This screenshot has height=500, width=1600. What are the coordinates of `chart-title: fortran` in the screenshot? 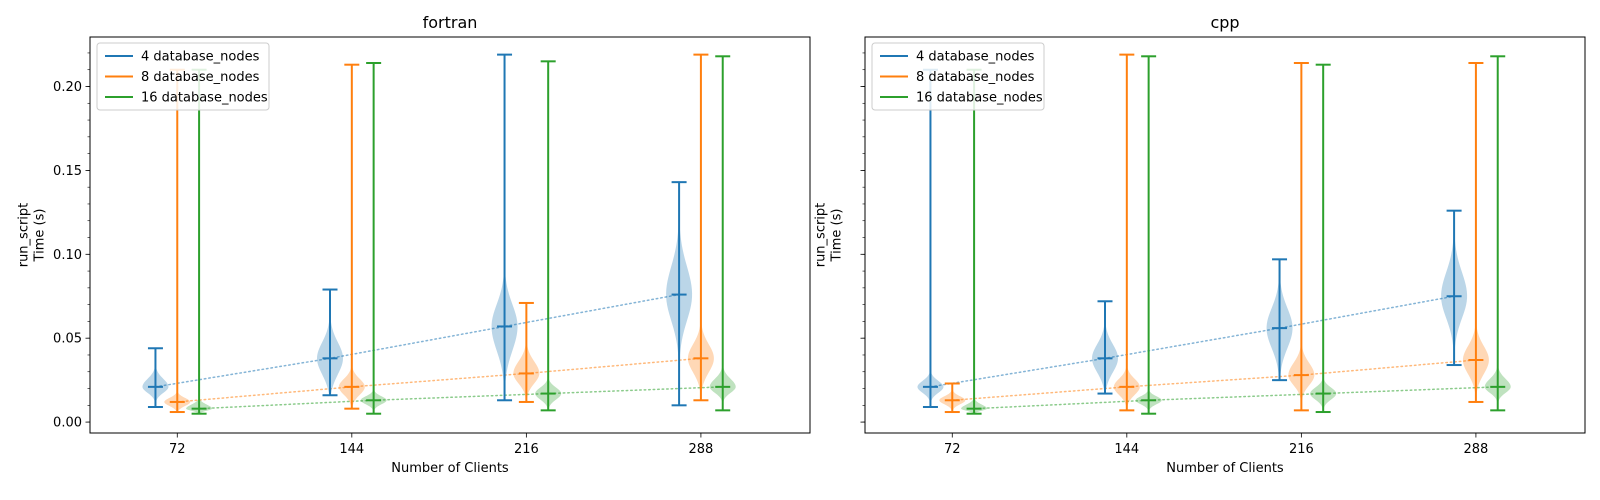 It's located at (450, 22).